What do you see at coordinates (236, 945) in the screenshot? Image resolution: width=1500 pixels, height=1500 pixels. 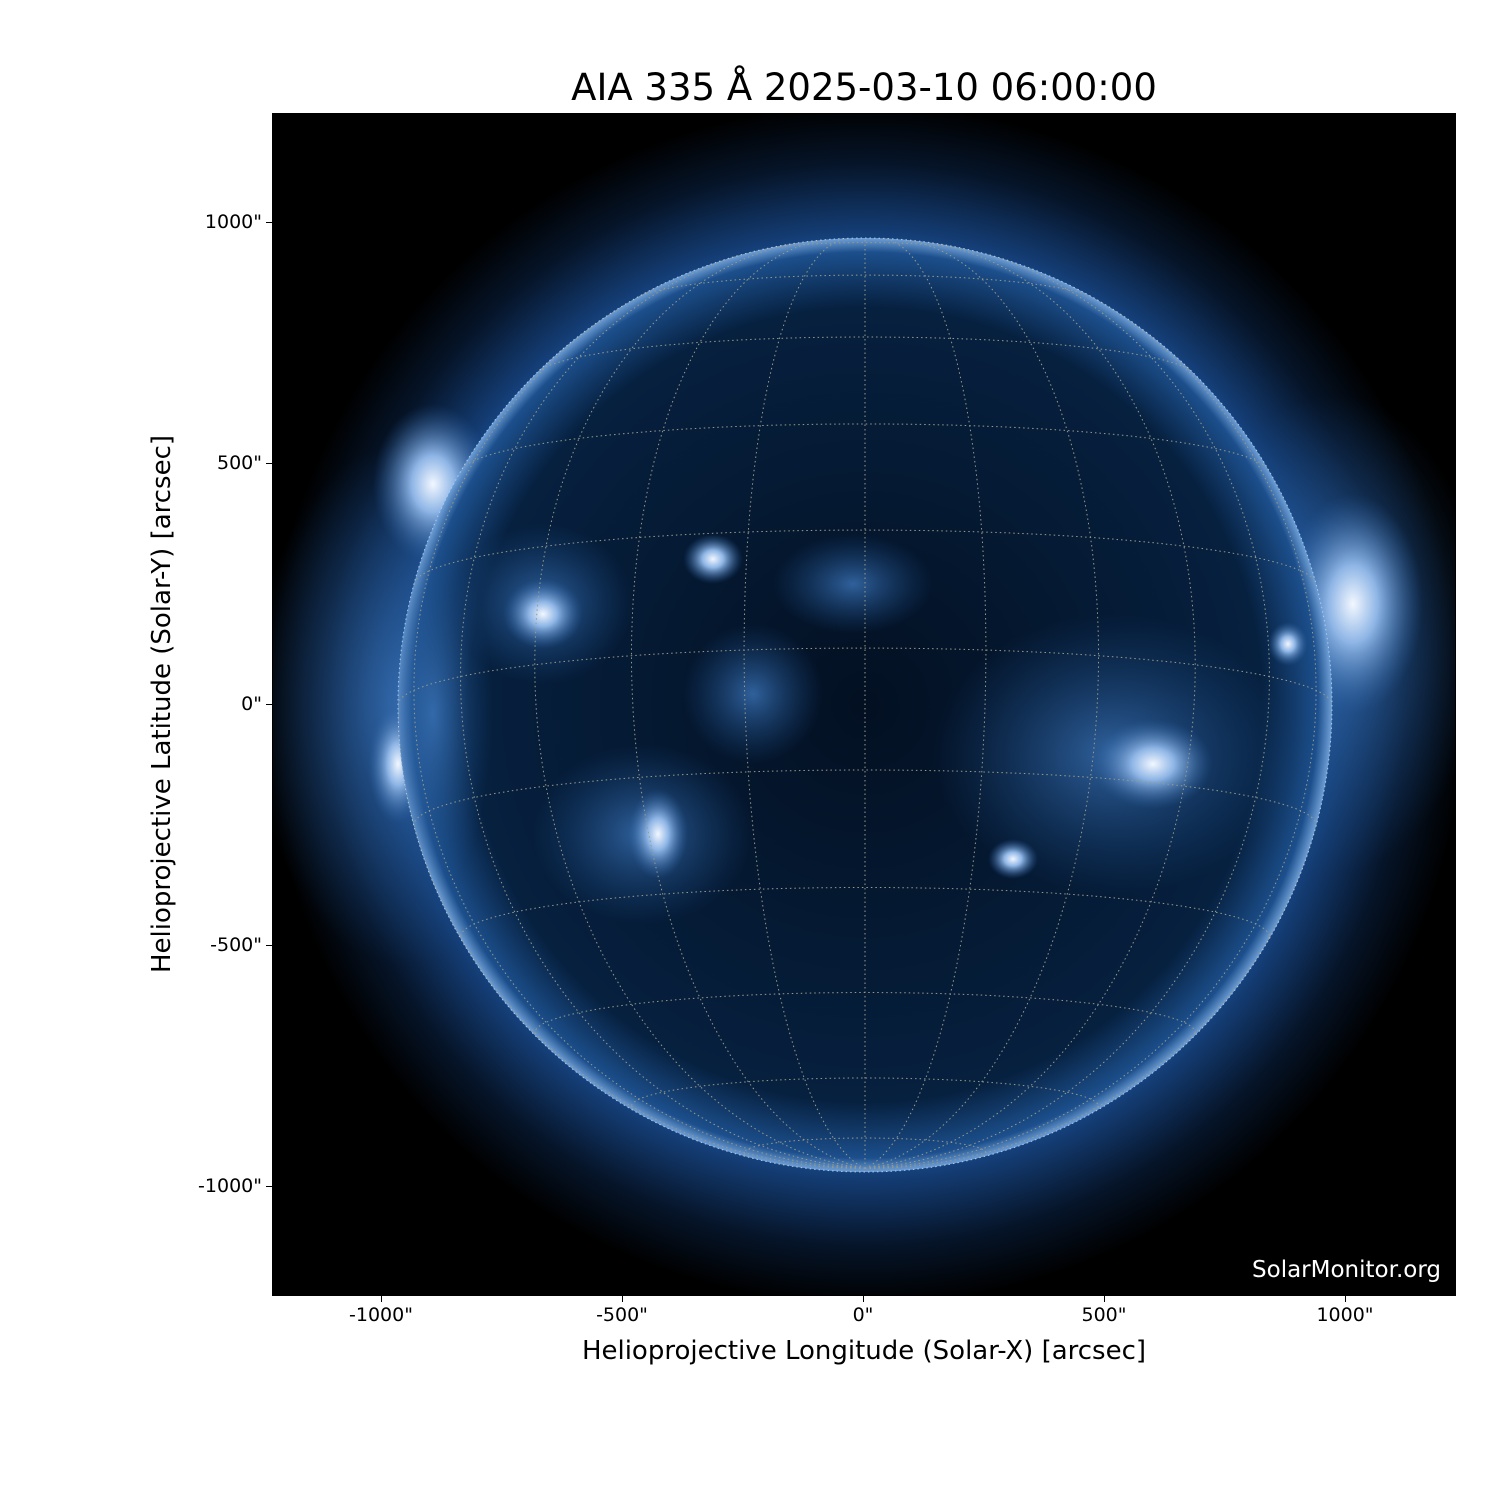 I see `y-tick-label: -500"` at bounding box center [236, 945].